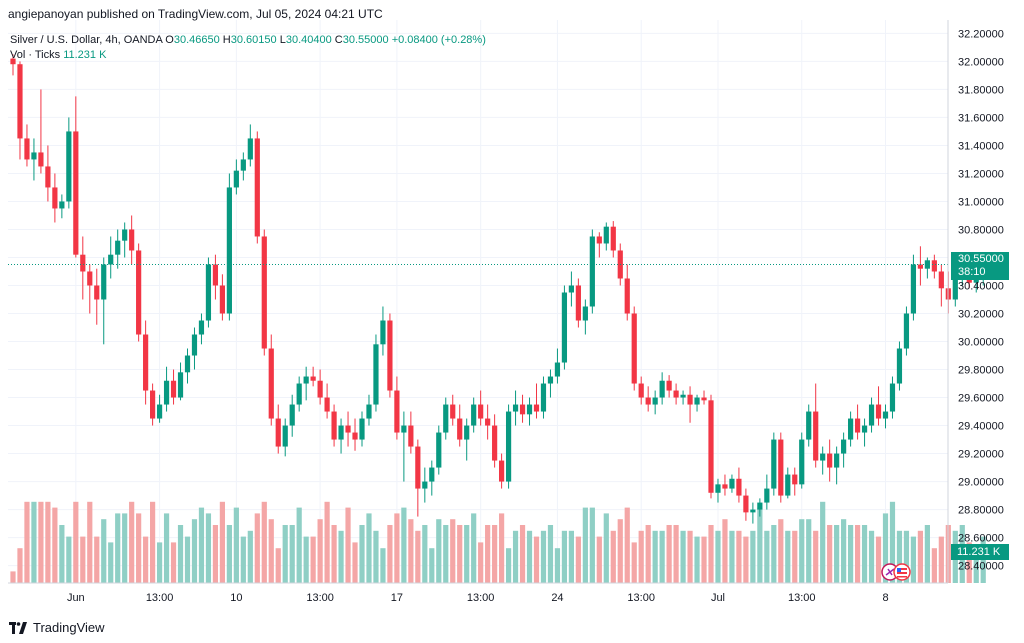 This screenshot has width=1024, height=643. Describe the element at coordinates (981, 259) in the screenshot. I see `last-price-value: 30.55000` at that location.